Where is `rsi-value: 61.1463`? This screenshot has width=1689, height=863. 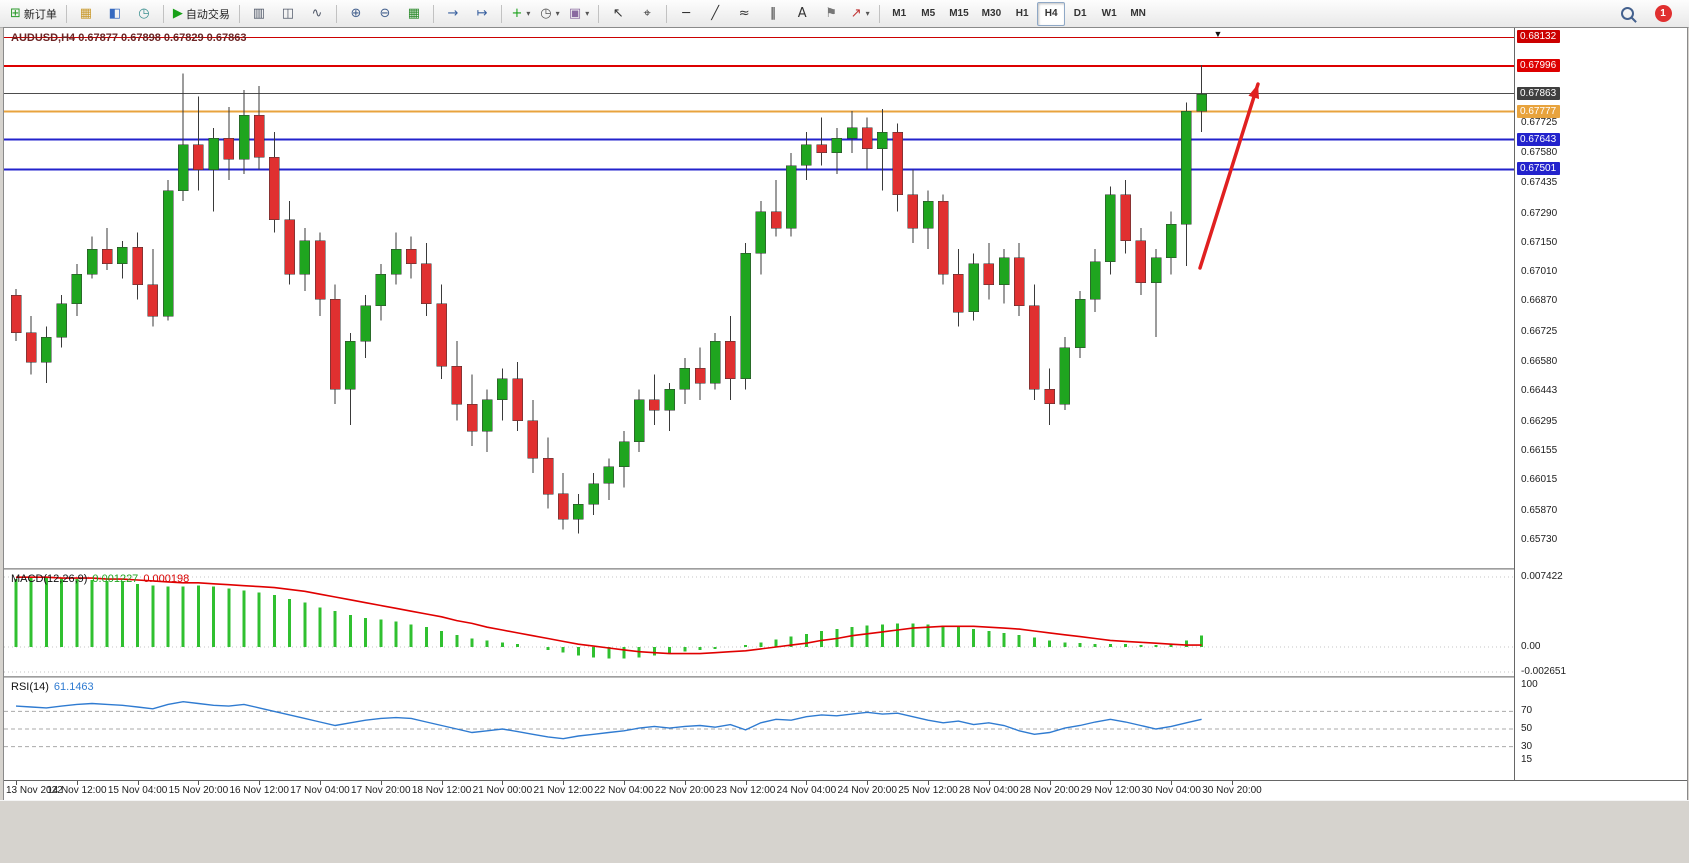
rsi-value: 61.1463 is located at coordinates (73, 687).